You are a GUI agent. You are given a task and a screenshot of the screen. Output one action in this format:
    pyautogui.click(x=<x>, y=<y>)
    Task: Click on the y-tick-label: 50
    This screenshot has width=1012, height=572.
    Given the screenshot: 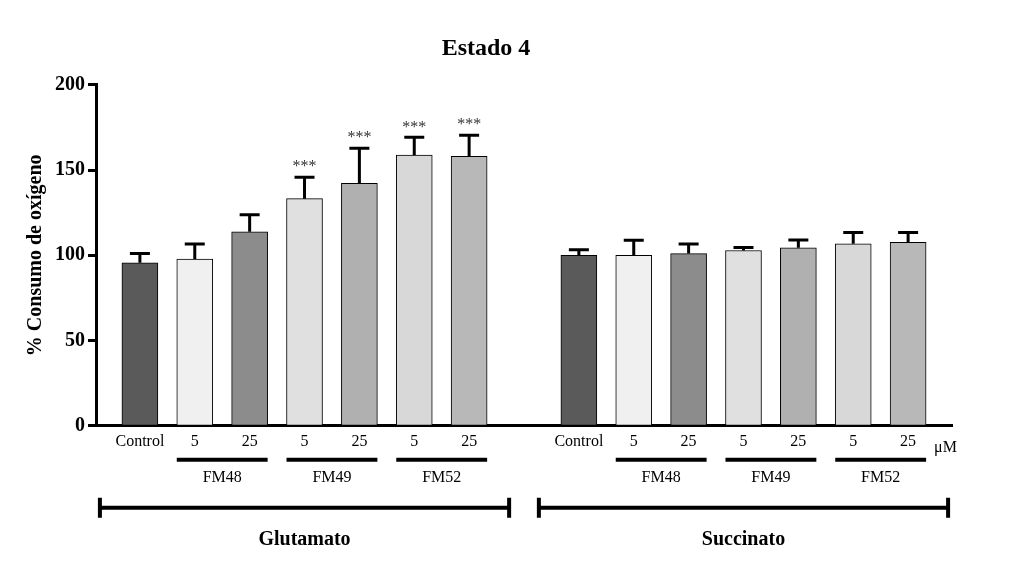 What is the action you would take?
    pyautogui.click(x=75, y=338)
    